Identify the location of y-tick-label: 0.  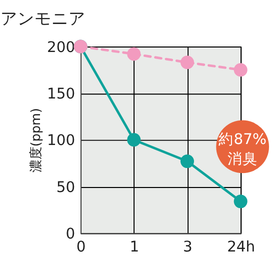
(71, 234).